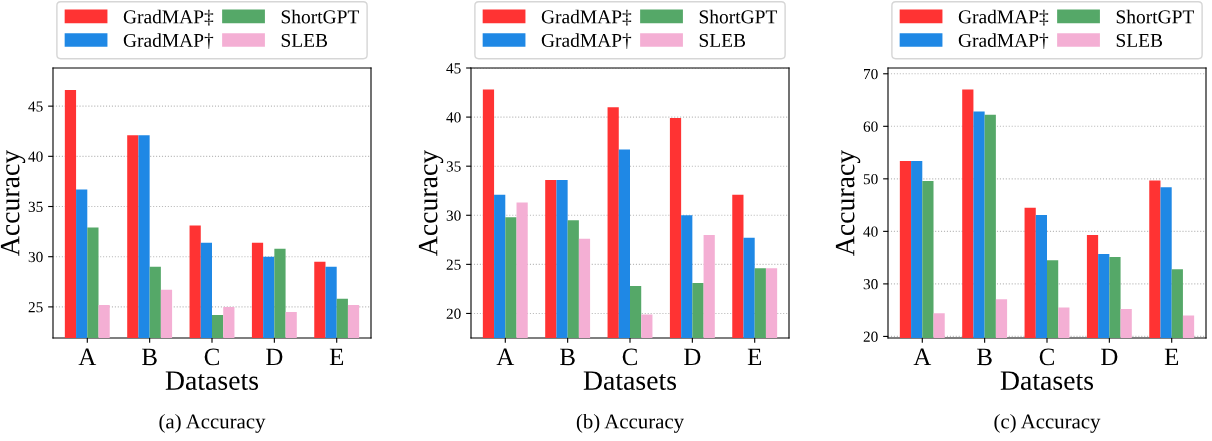 The height and width of the screenshot is (441, 1212). Describe the element at coordinates (870, 179) in the screenshot. I see `y-tick-label: 50` at that location.